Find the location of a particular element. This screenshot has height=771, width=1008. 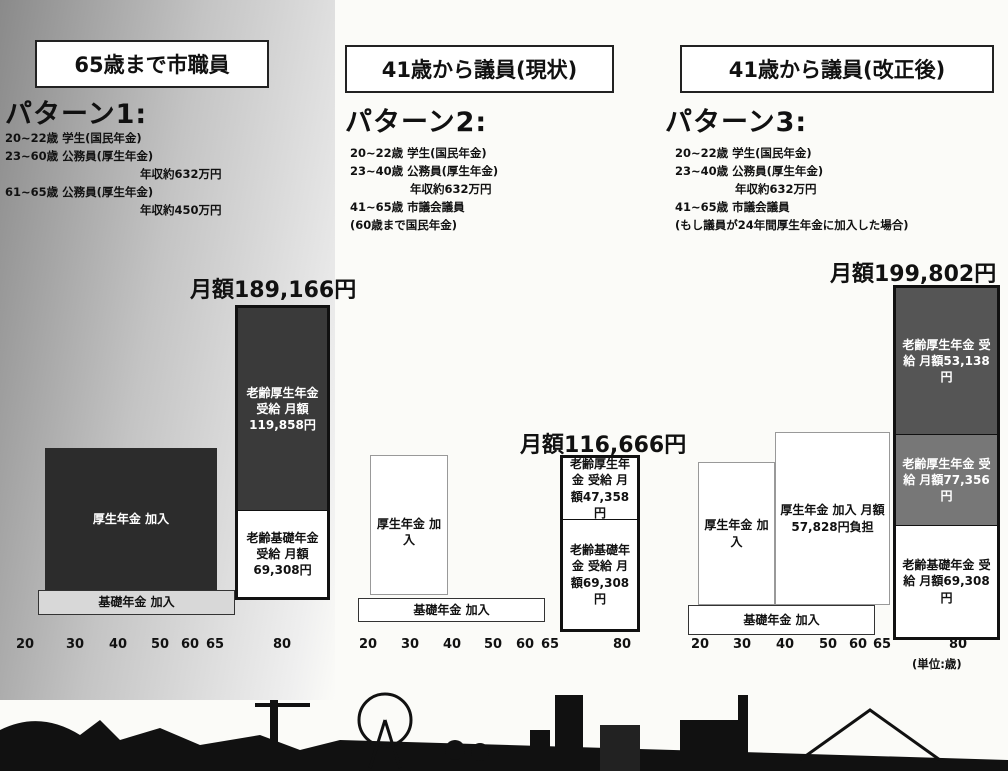

pattern-line: 年収約450万円 is located at coordinates (181, 210).